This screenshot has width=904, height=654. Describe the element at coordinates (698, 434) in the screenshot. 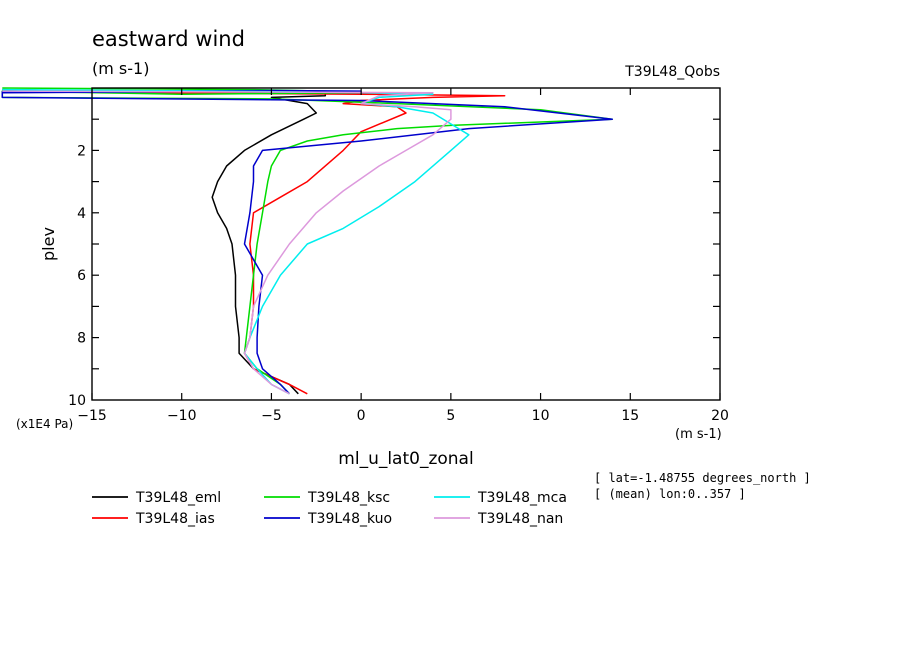

I see `x-unit-label: (m s-1)` at that location.